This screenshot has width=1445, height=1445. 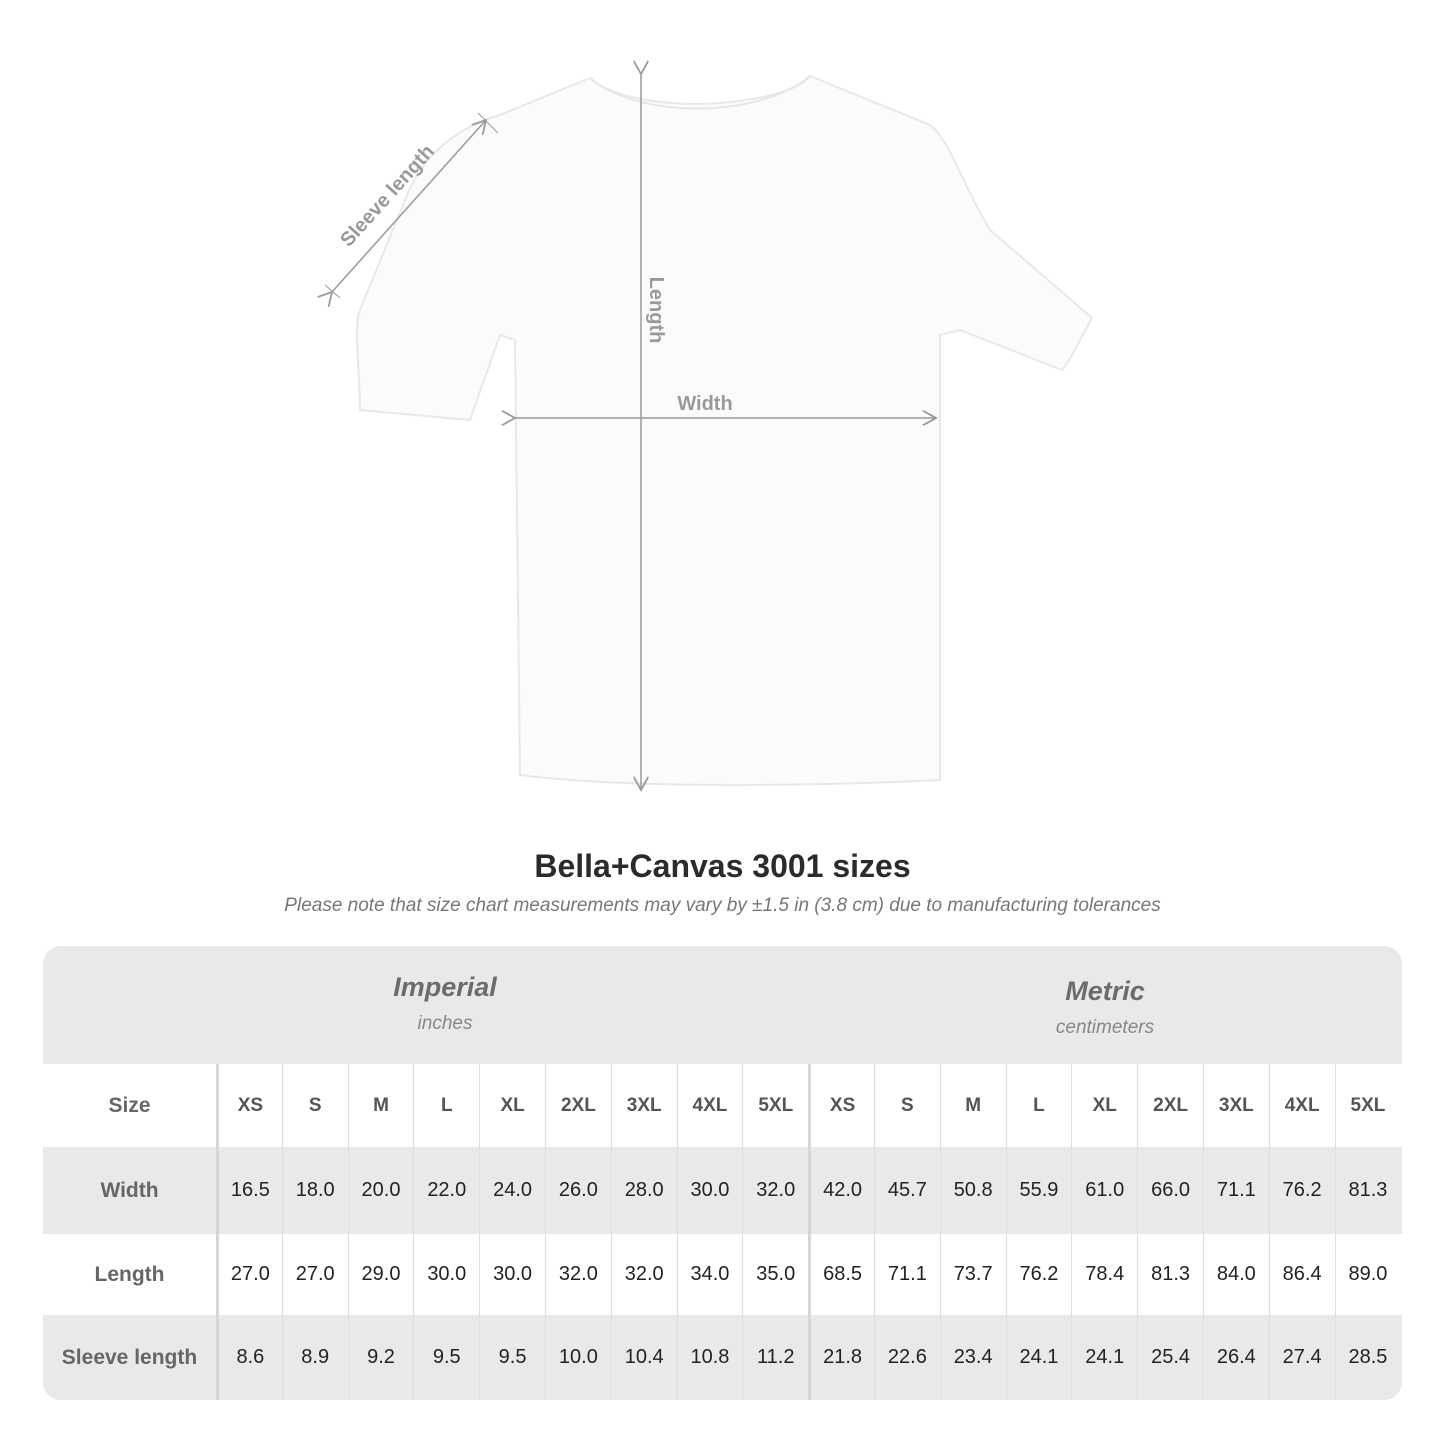 What do you see at coordinates (643, 1190) in the screenshot?
I see `imperial-value-cell: 28.0` at bounding box center [643, 1190].